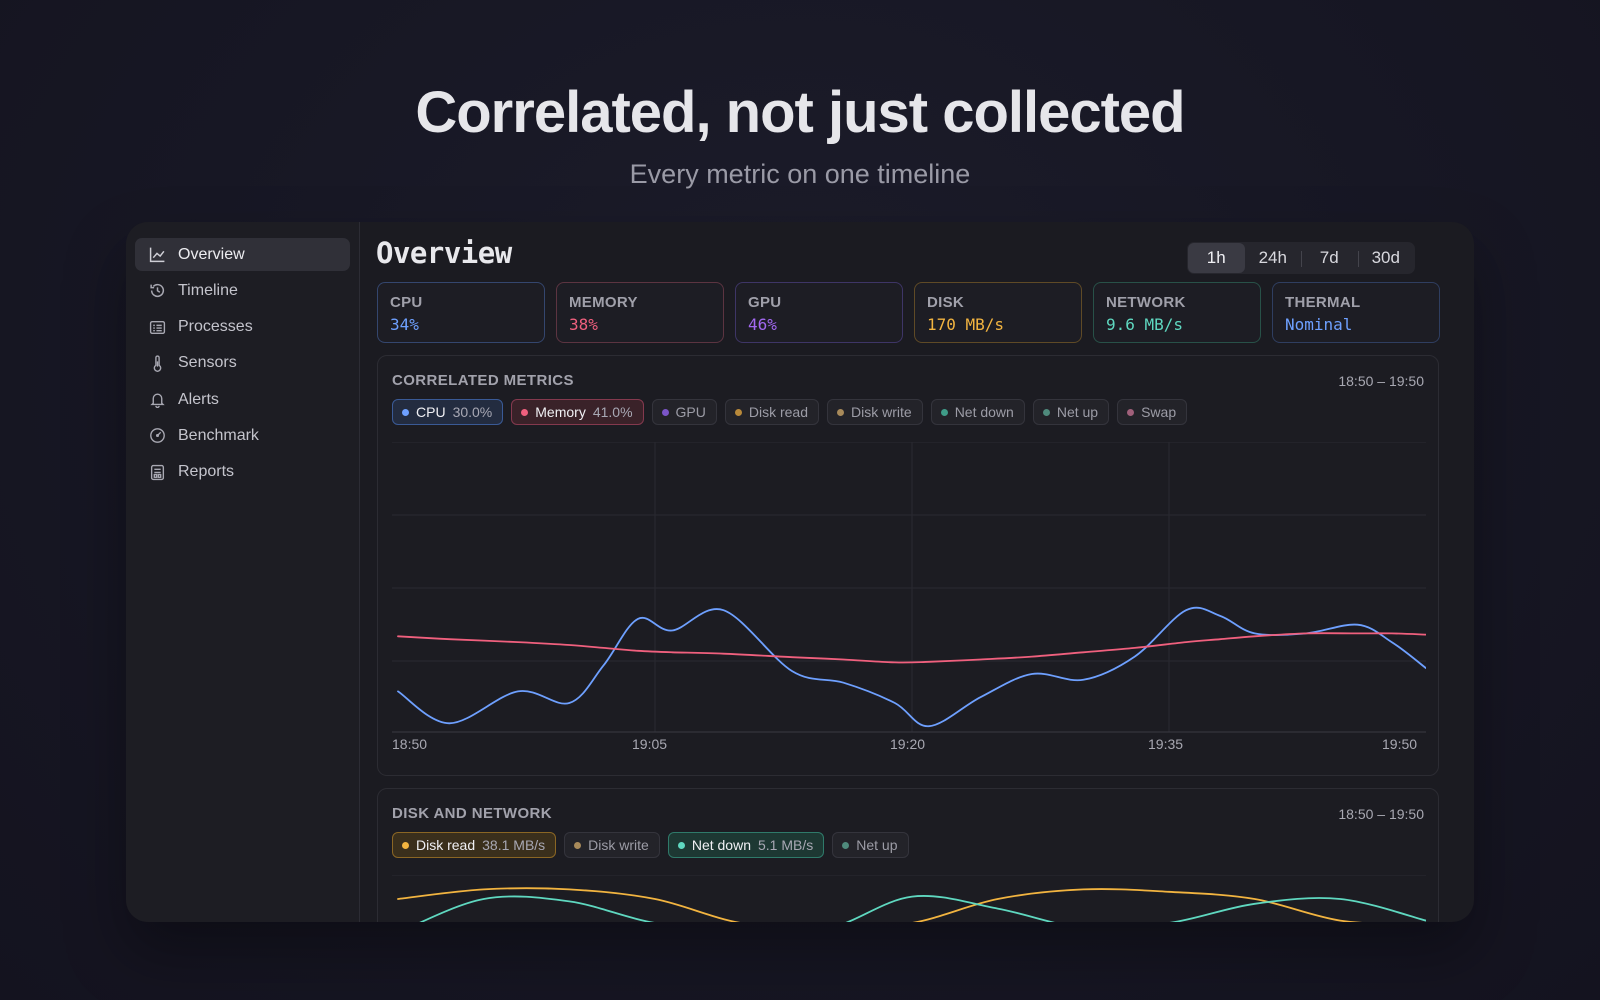 Image resolution: width=1600 pixels, height=1000 pixels. What do you see at coordinates (242, 472) in the screenshot?
I see `sidebar-item-reports: Reports` at bounding box center [242, 472].